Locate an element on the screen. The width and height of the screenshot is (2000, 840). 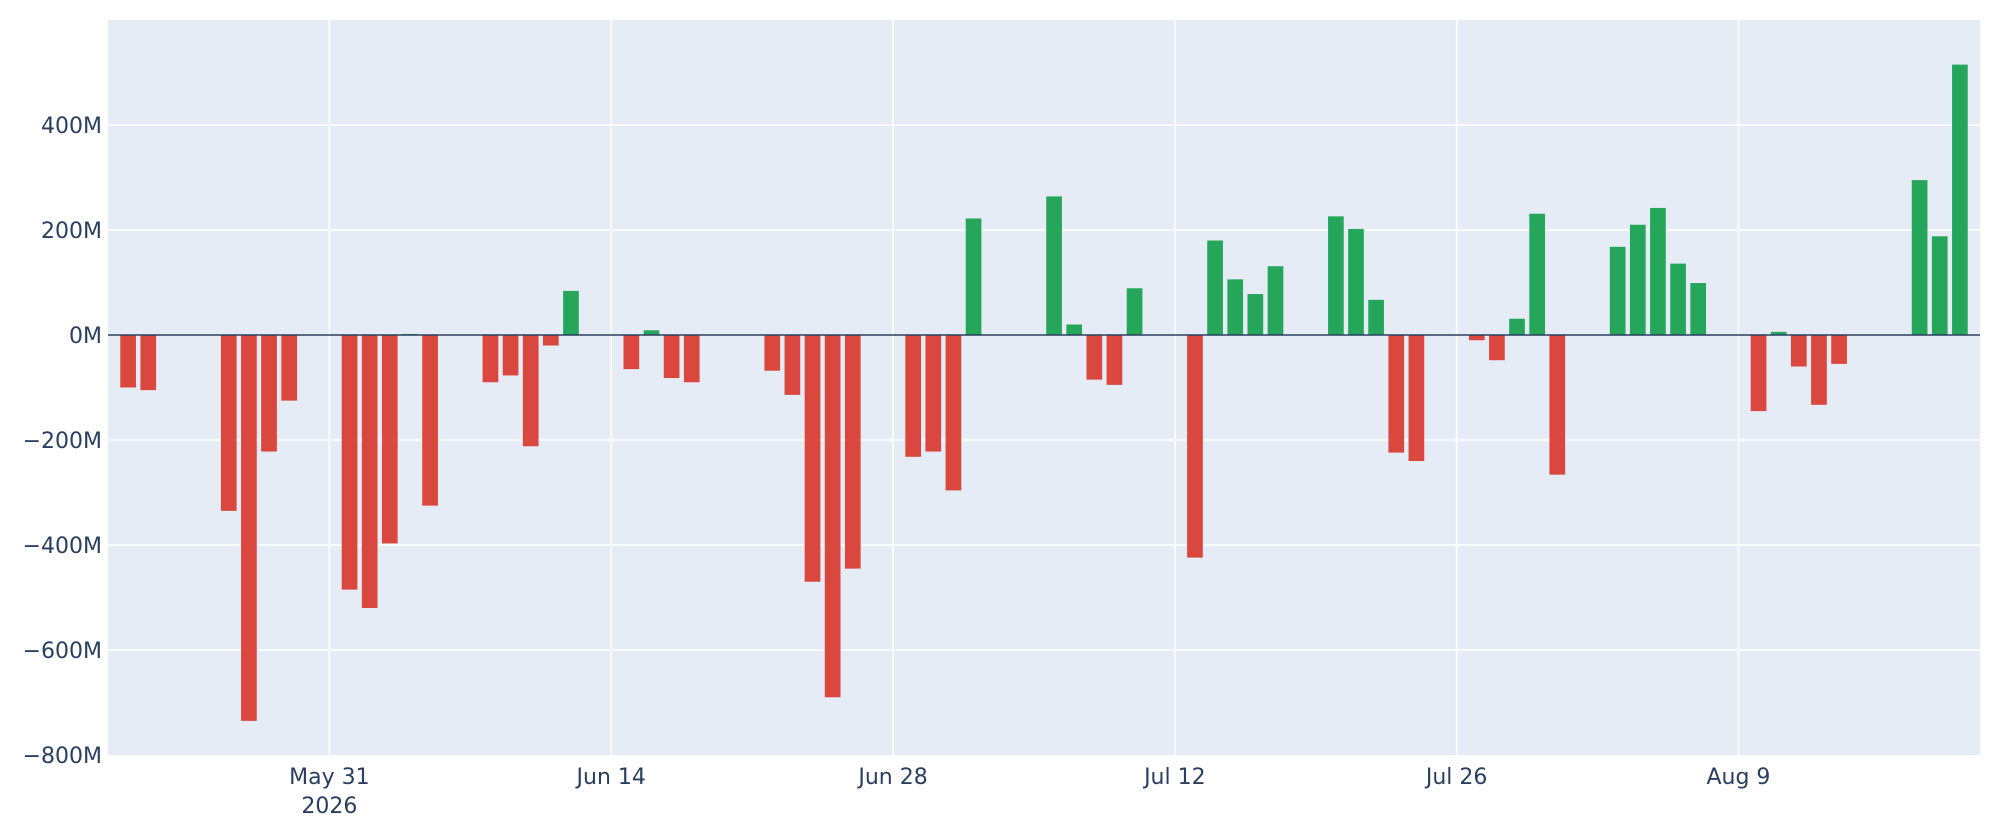
y-tick-label: −800M is located at coordinates (62, 756).